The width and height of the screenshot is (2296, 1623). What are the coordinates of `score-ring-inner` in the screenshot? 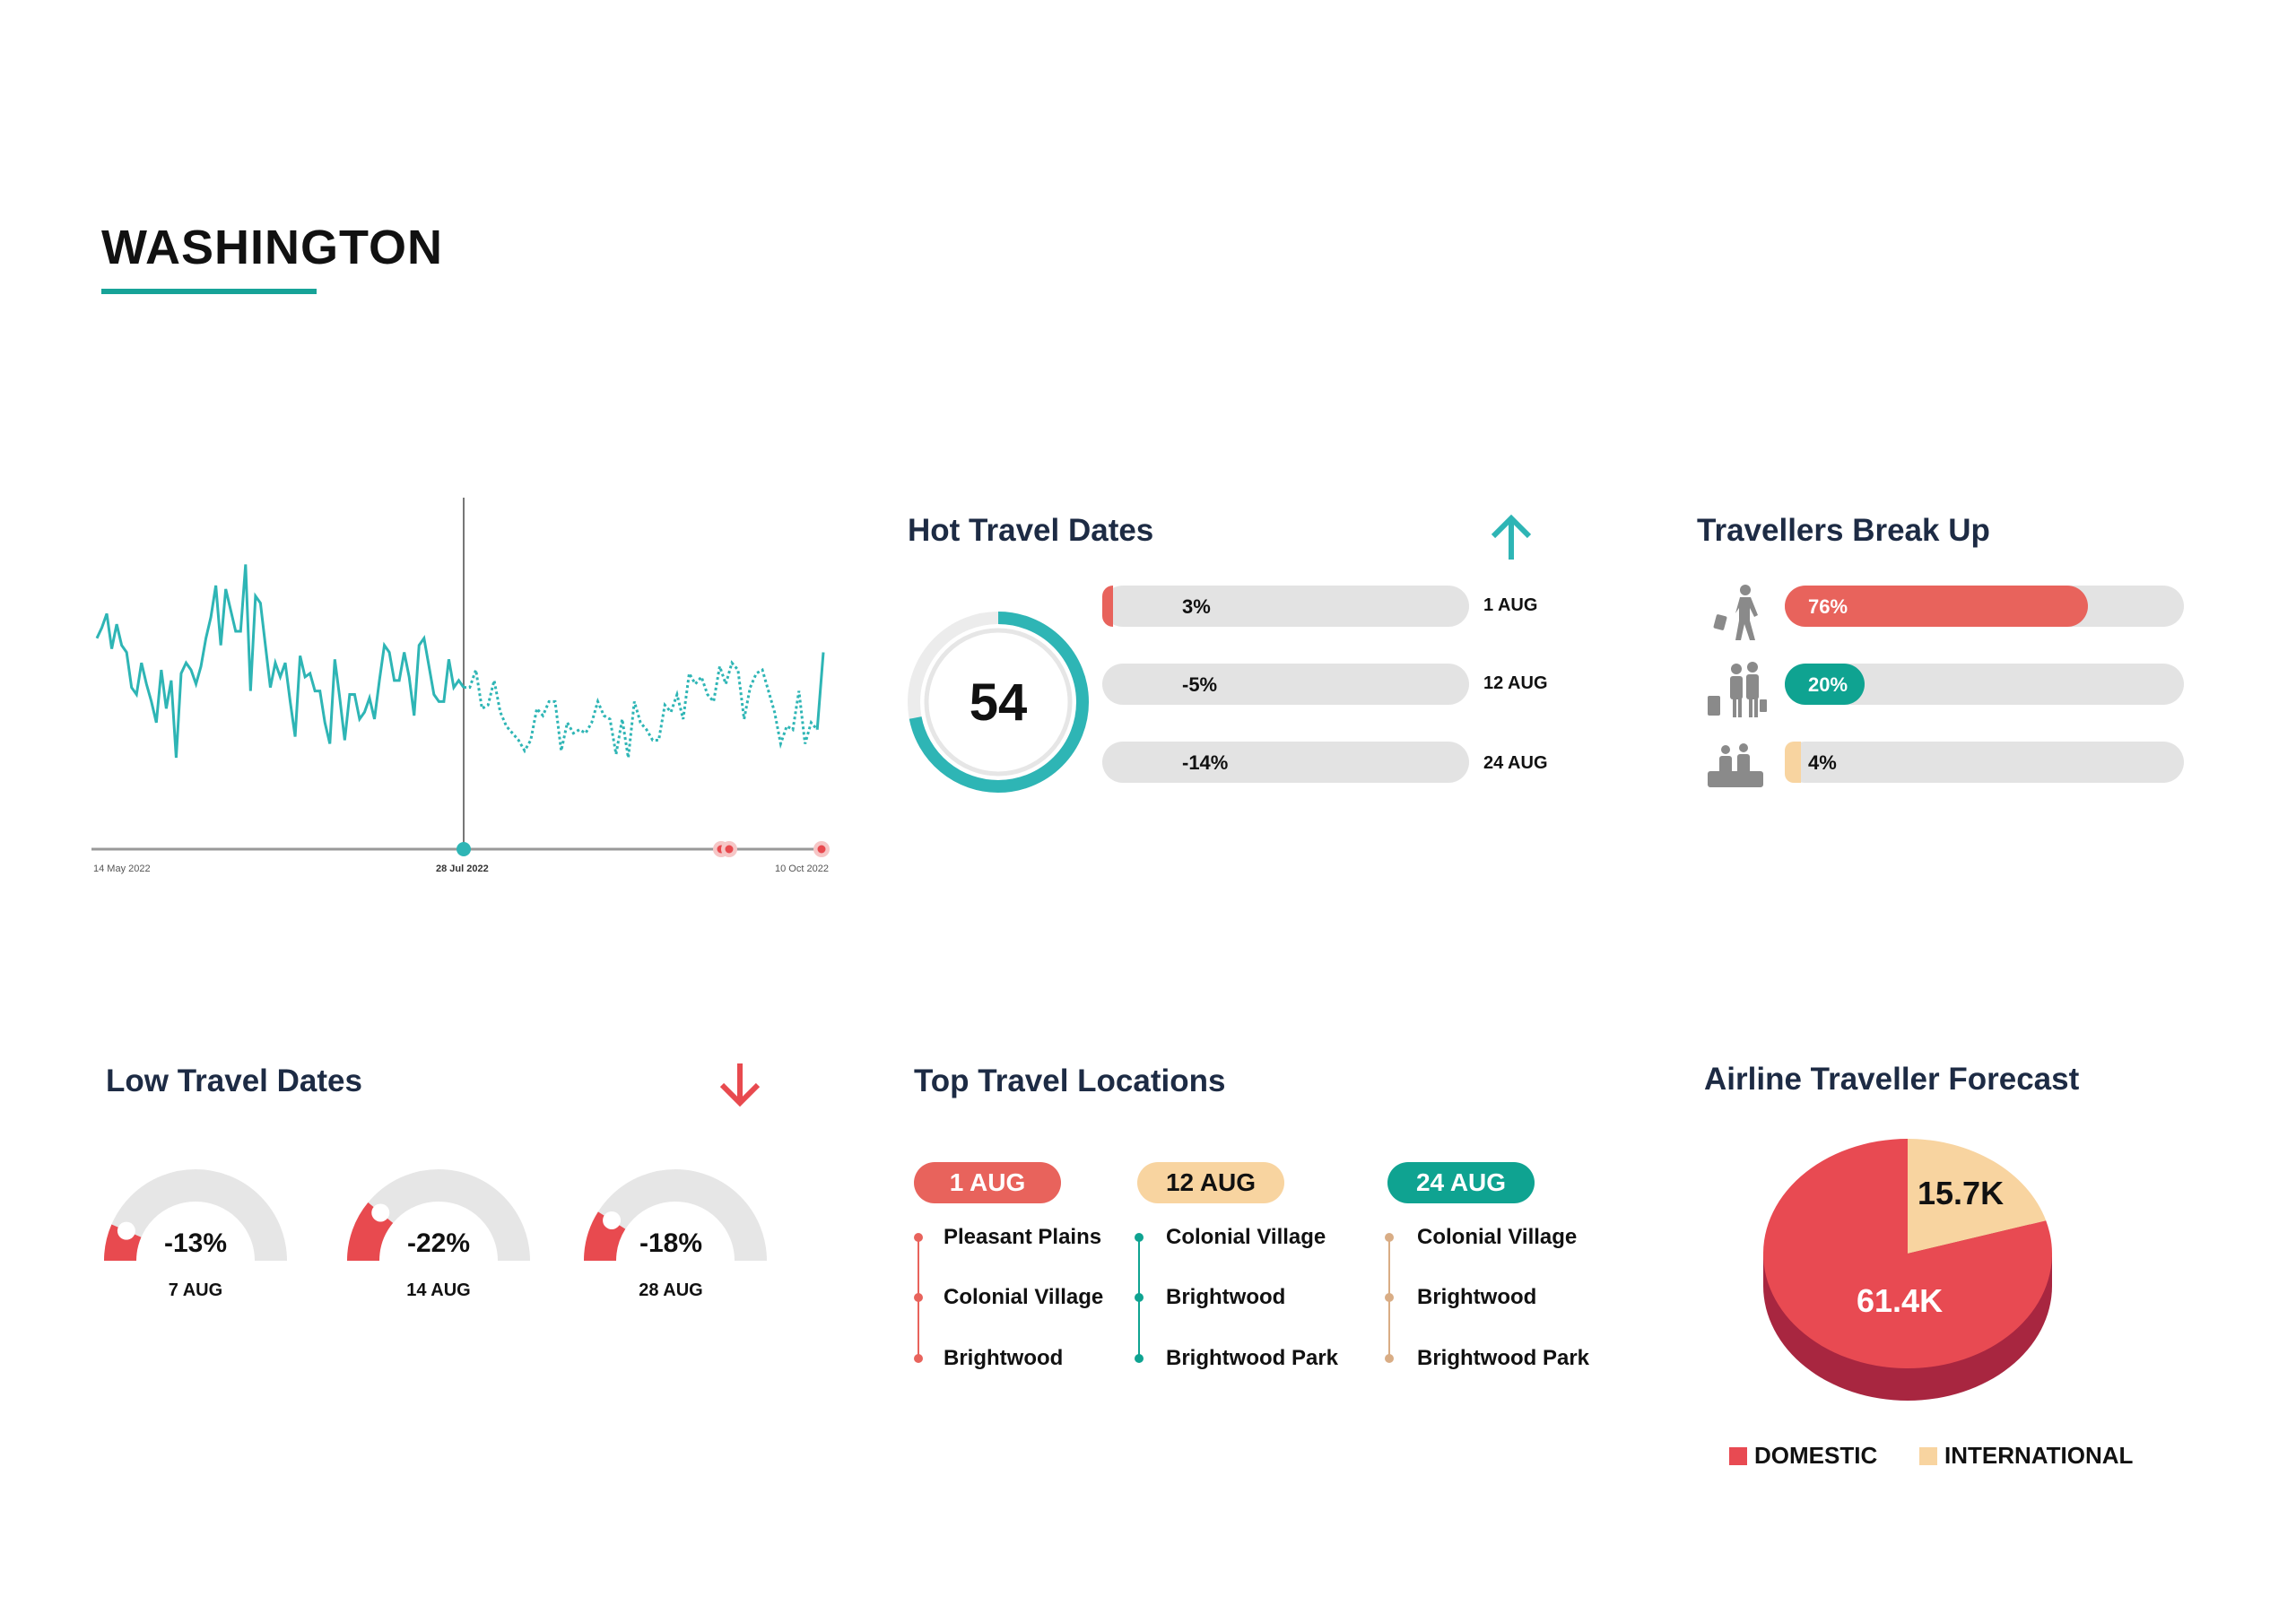 It's located at (998, 702).